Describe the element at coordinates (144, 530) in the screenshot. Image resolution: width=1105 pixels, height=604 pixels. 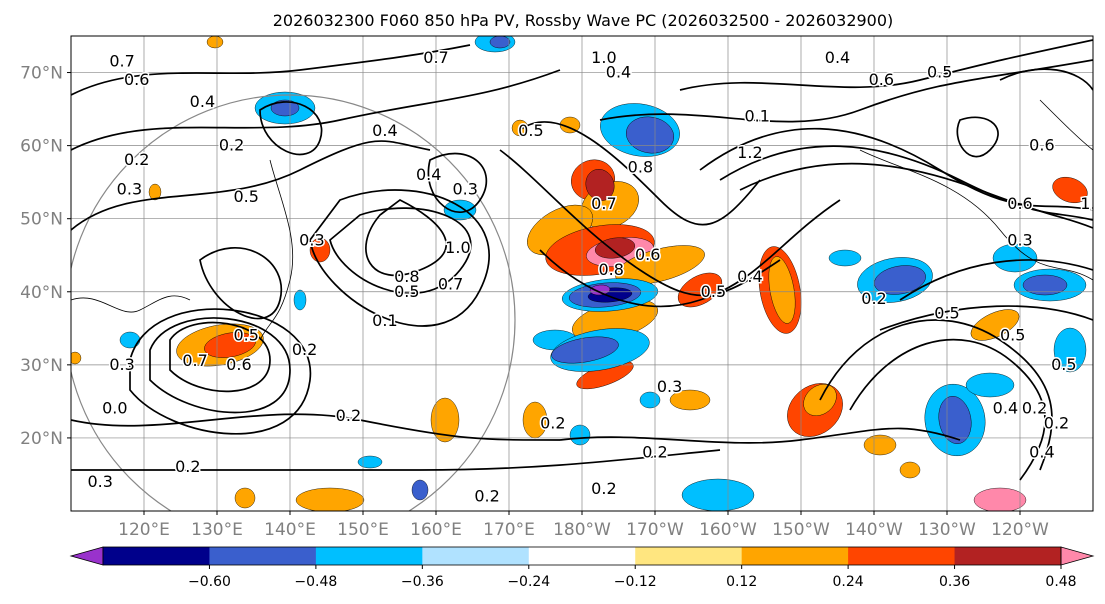
I see `x-tick-label: 120°E` at that location.